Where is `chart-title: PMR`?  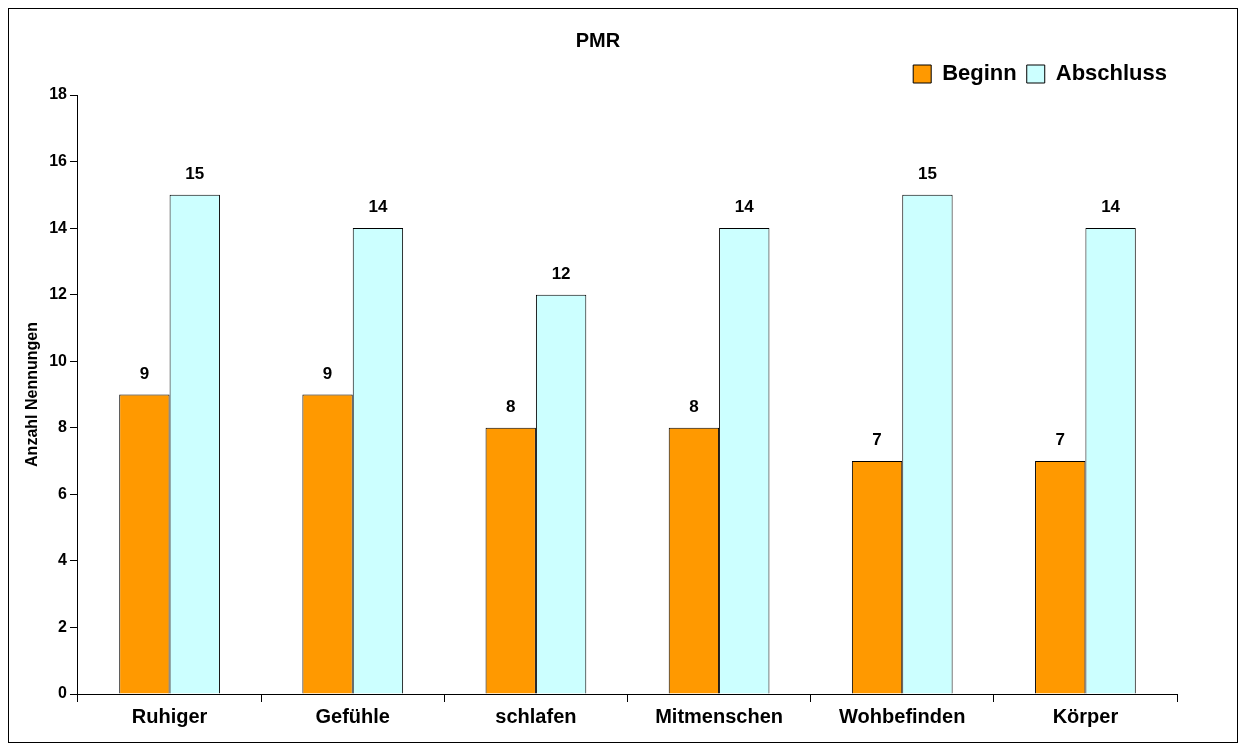
chart-title: PMR is located at coordinates (598, 39).